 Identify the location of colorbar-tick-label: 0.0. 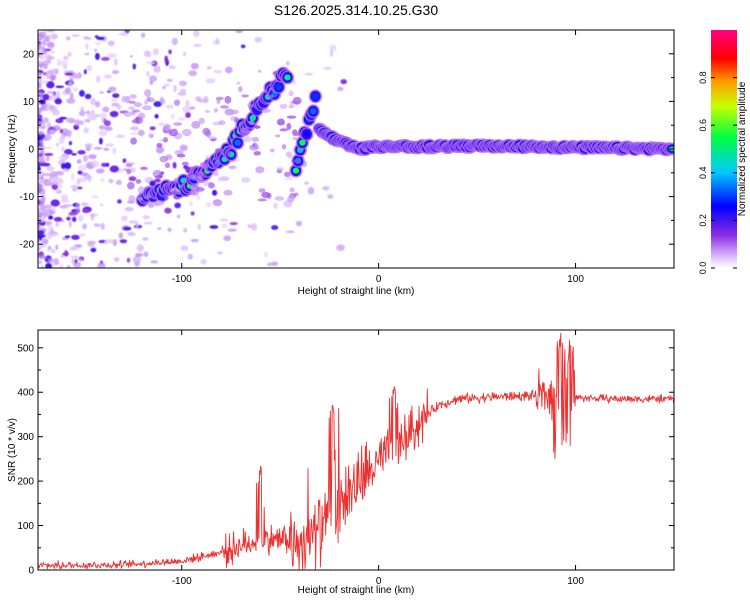
(703, 268).